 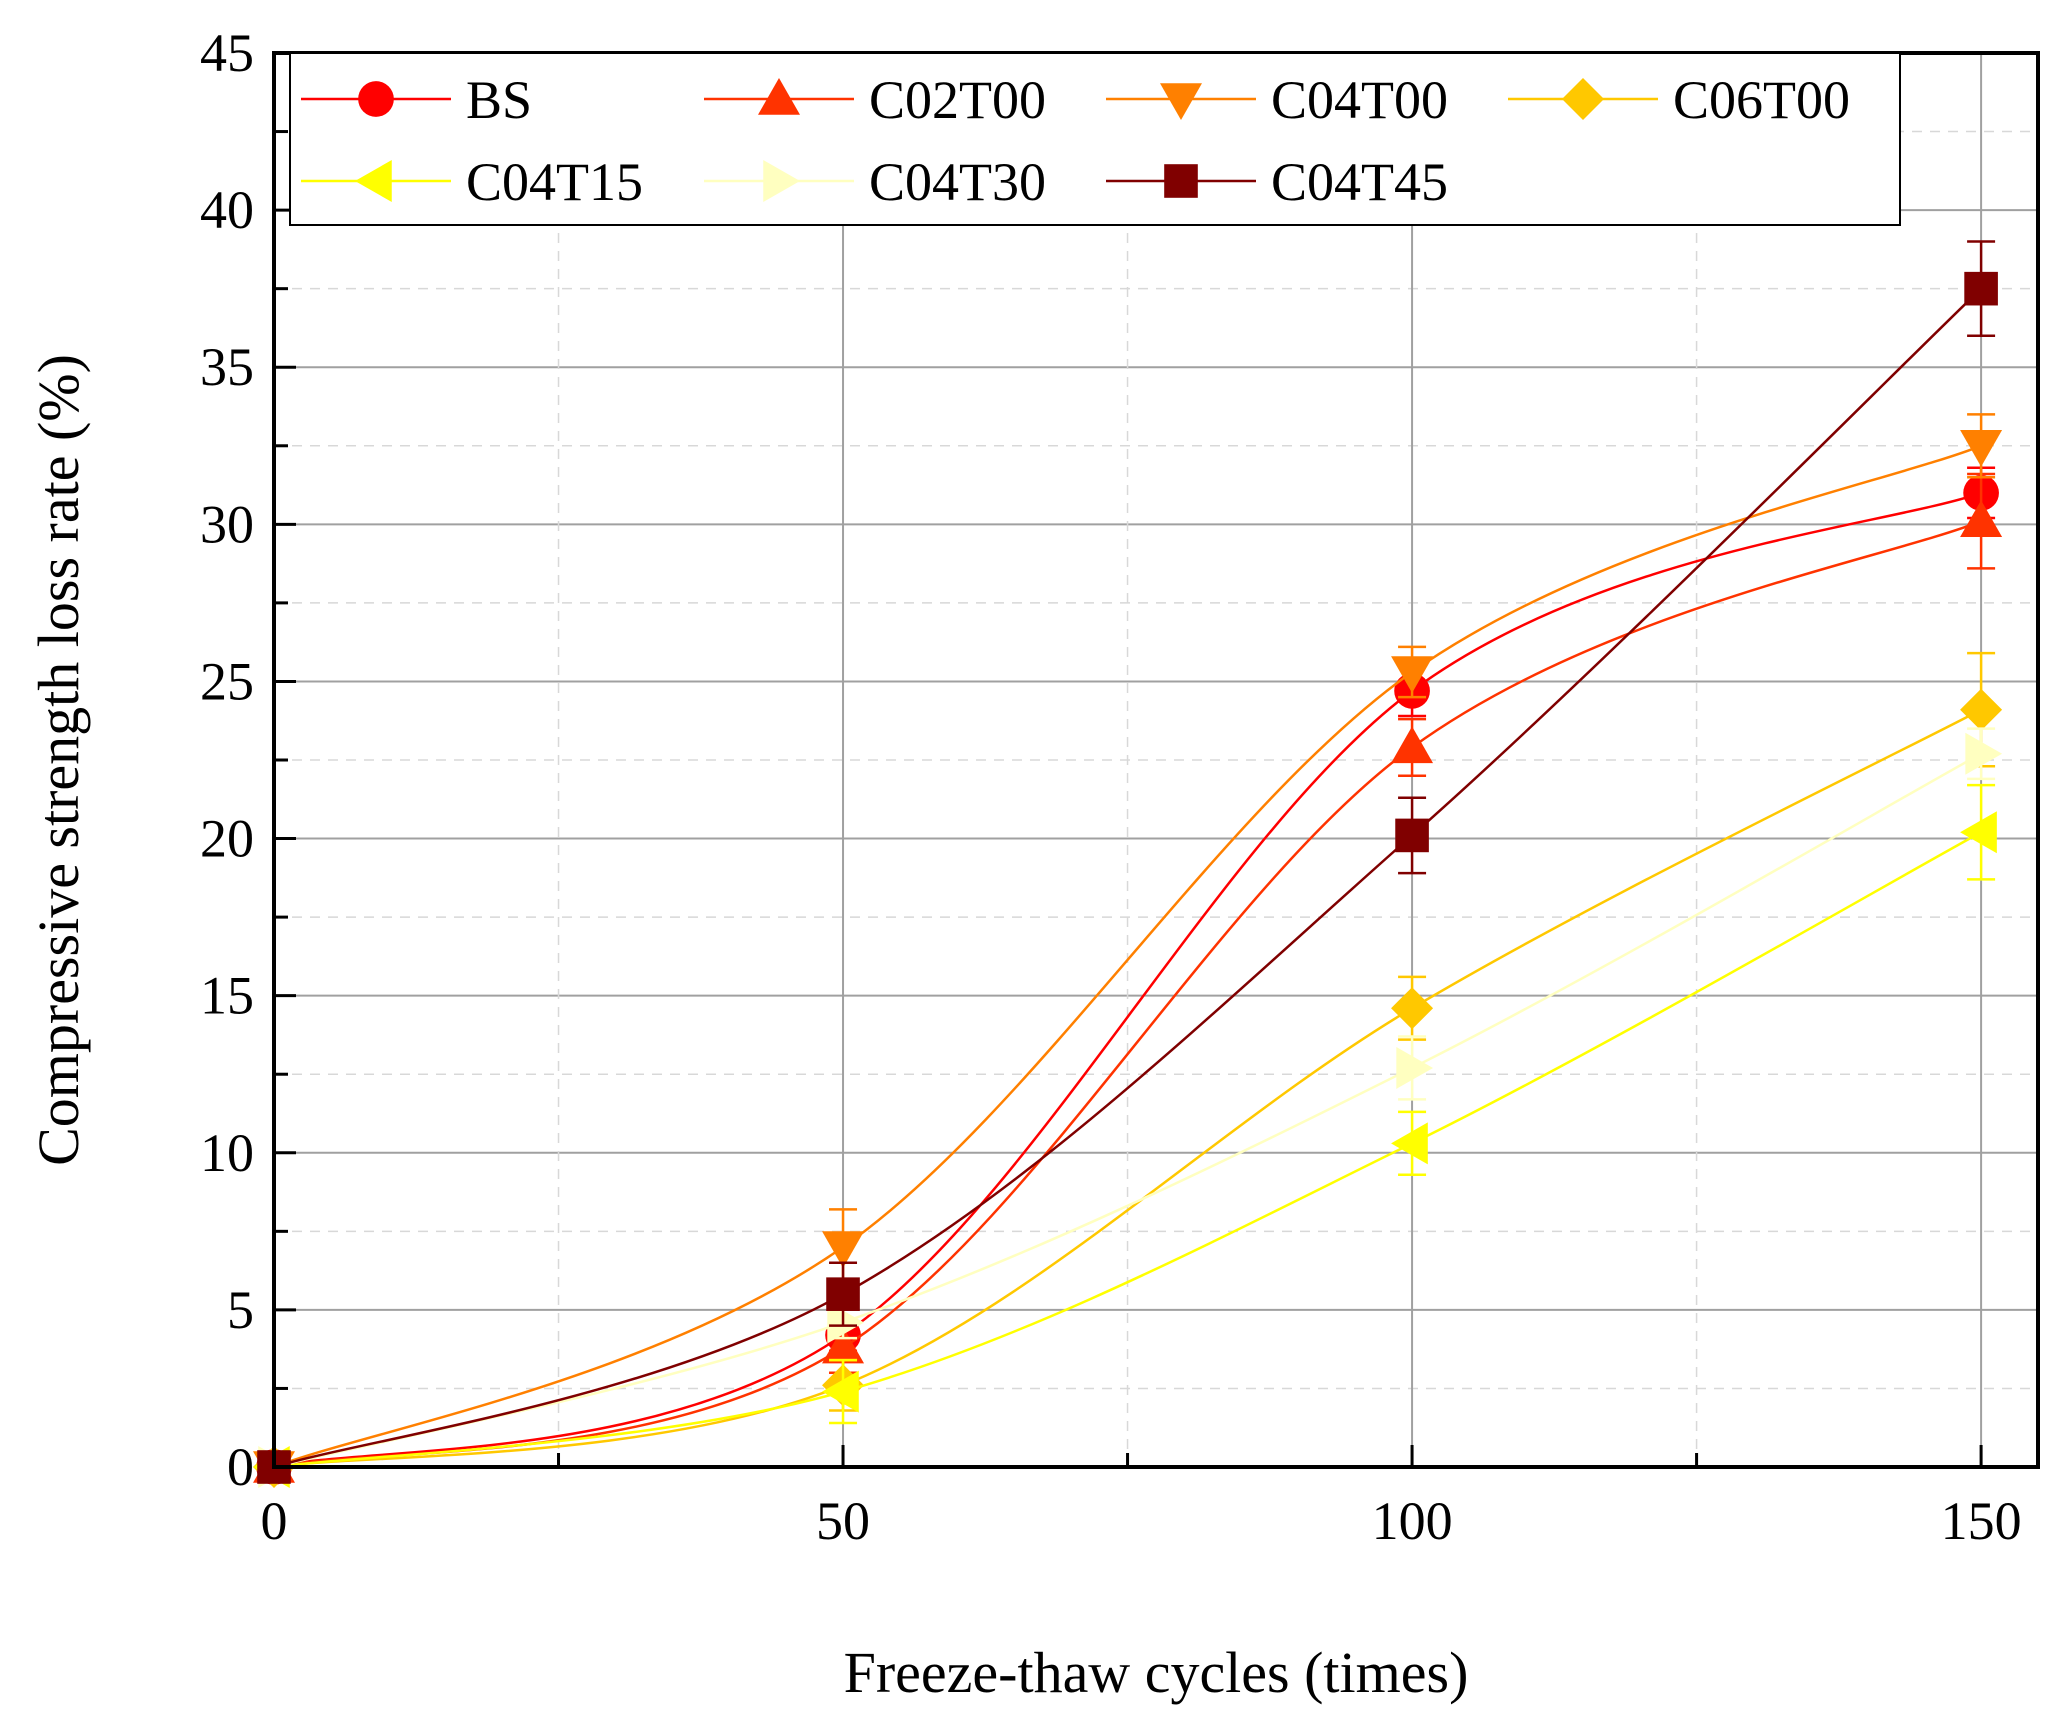 What do you see at coordinates (1359, 182) in the screenshot?
I see `legend-label: C04T45` at bounding box center [1359, 182].